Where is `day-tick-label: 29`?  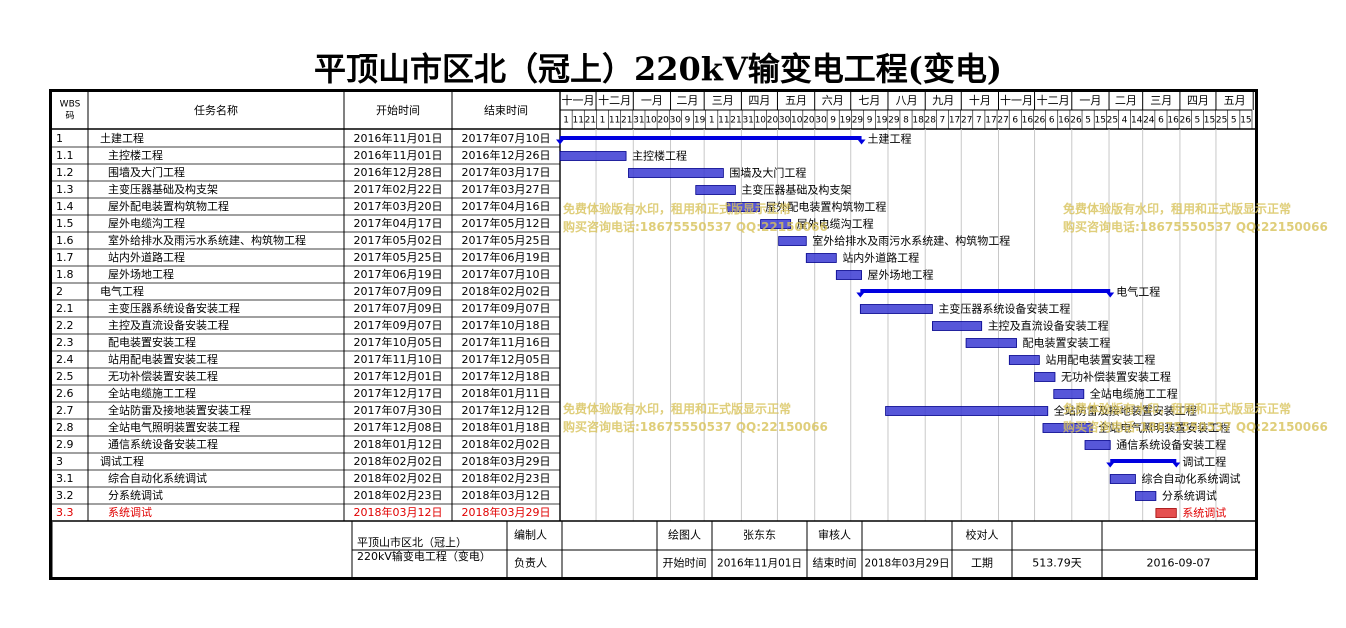 day-tick-label: 29 is located at coordinates (894, 121).